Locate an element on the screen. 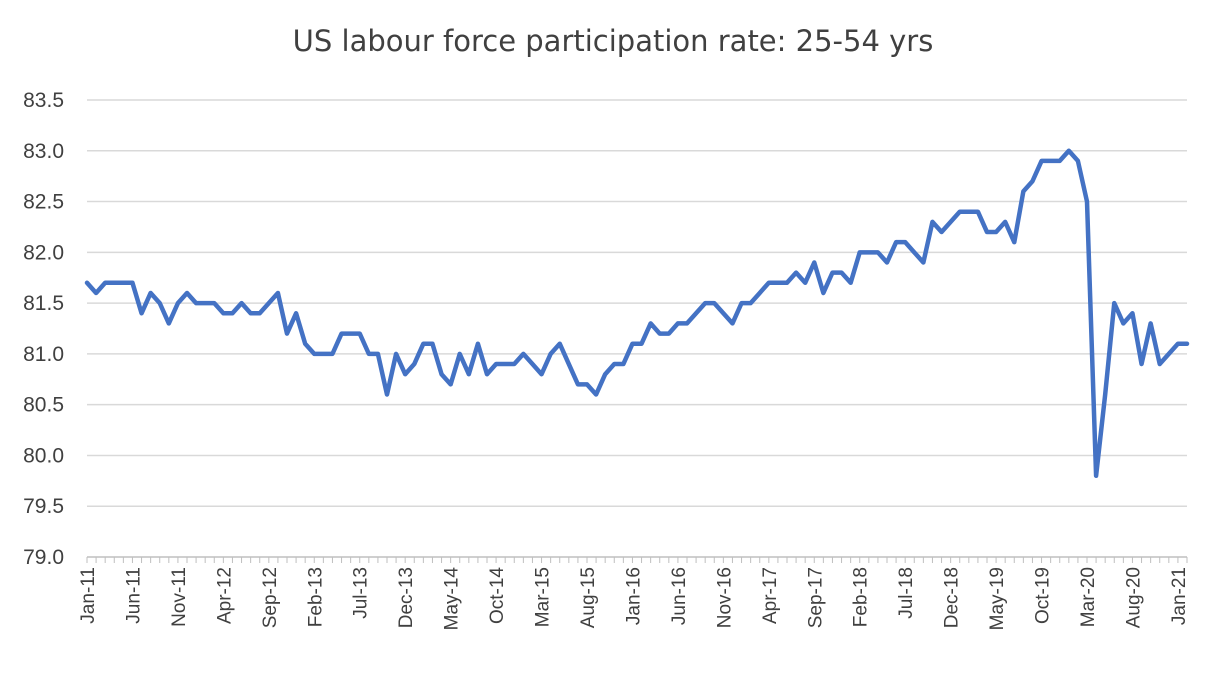  y-tick-label: 82.0 is located at coordinates (43, 252).